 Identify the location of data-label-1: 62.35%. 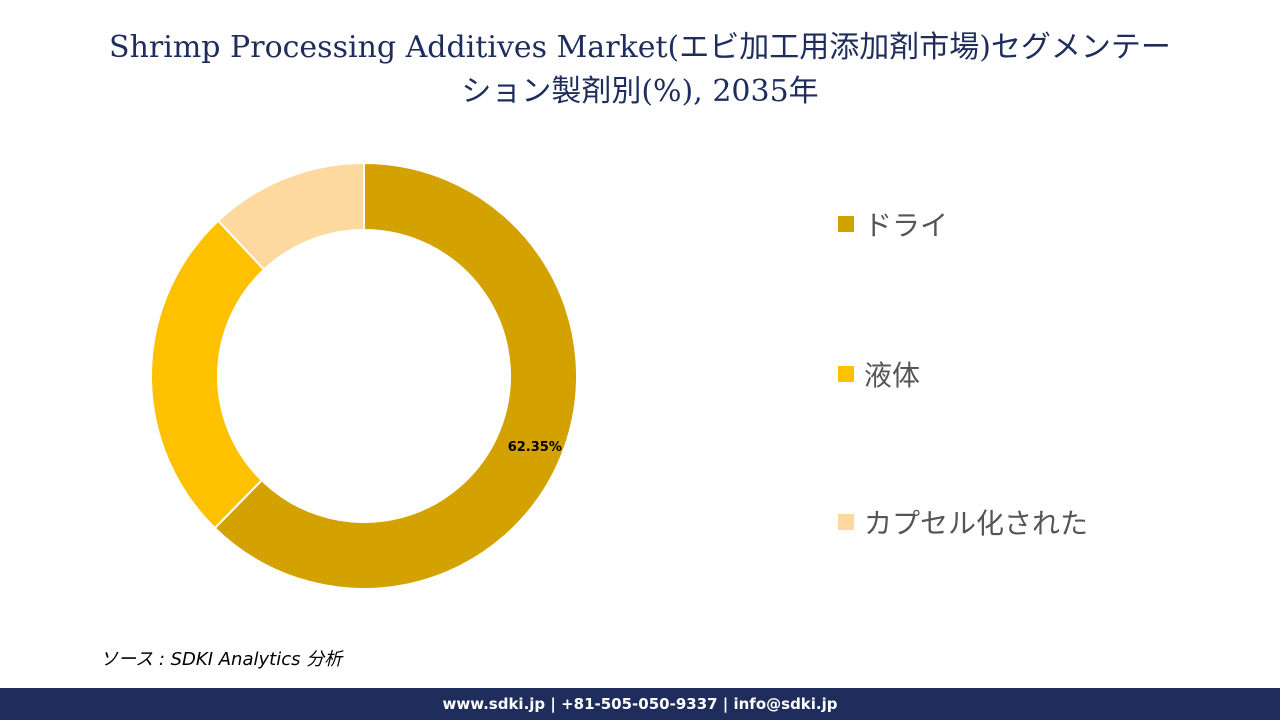
(535, 447).